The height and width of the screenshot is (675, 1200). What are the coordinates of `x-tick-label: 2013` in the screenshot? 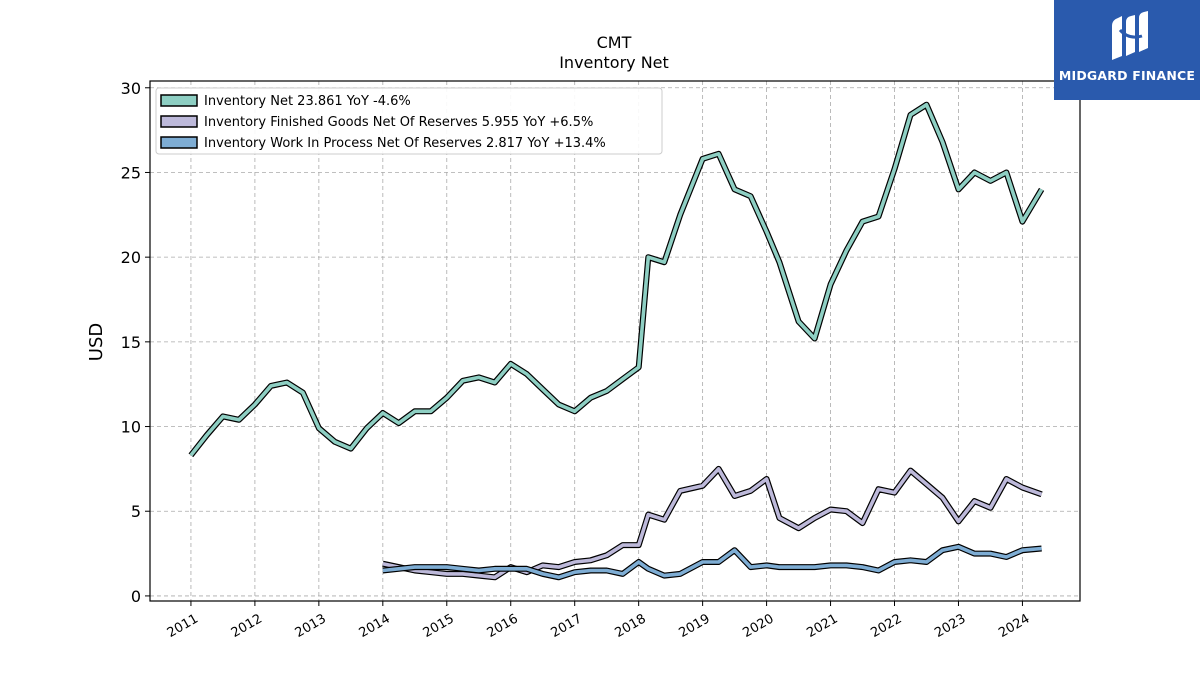 It's located at (311, 626).